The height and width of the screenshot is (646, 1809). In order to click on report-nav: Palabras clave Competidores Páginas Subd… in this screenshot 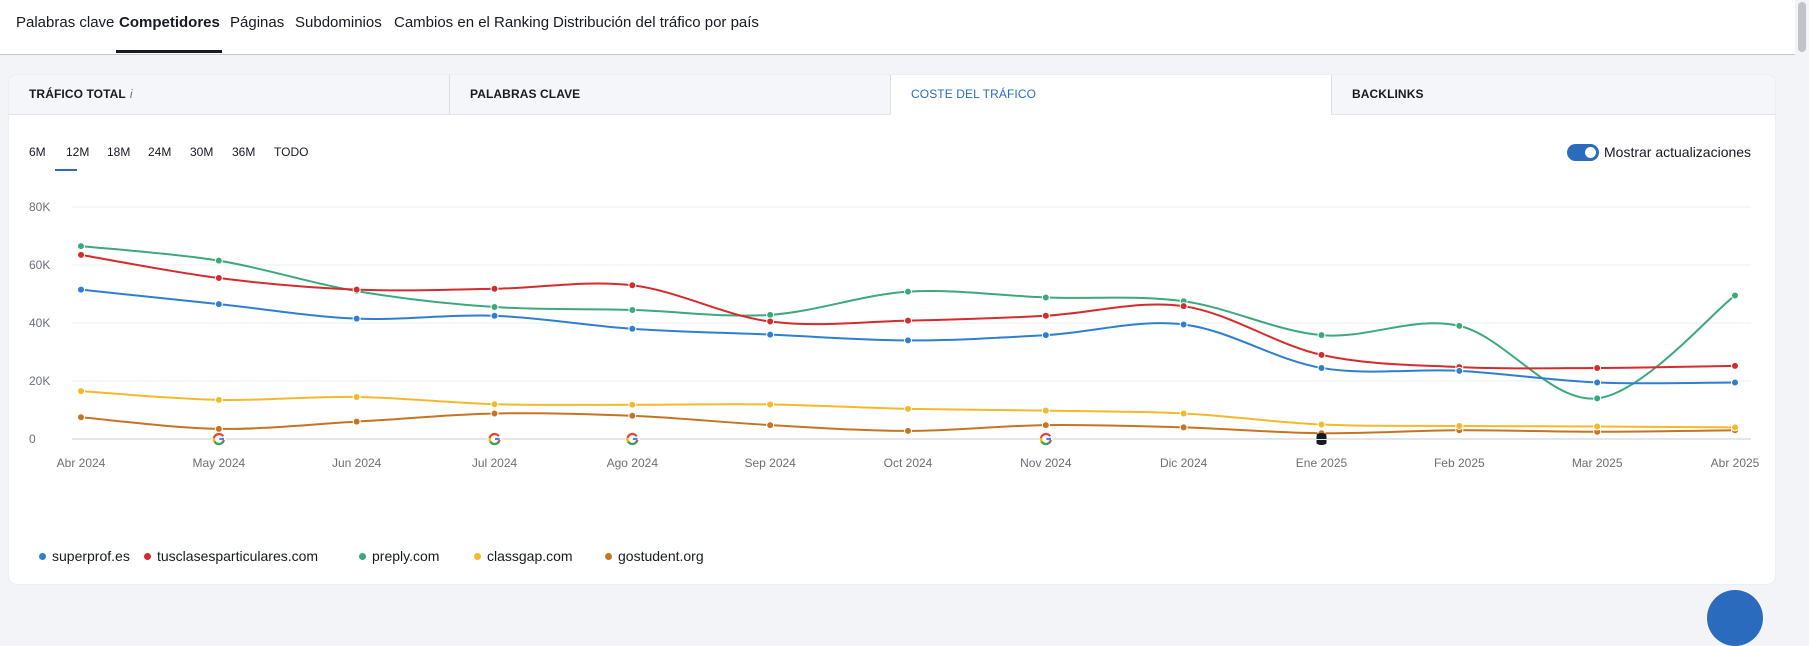, I will do `click(897, 27)`.